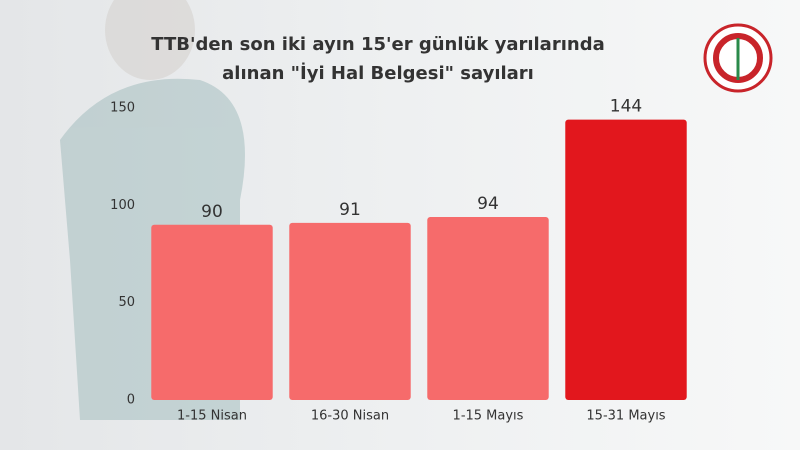 The image size is (800, 450). What do you see at coordinates (131, 400) in the screenshot?
I see `y-tick-label: 0` at bounding box center [131, 400].